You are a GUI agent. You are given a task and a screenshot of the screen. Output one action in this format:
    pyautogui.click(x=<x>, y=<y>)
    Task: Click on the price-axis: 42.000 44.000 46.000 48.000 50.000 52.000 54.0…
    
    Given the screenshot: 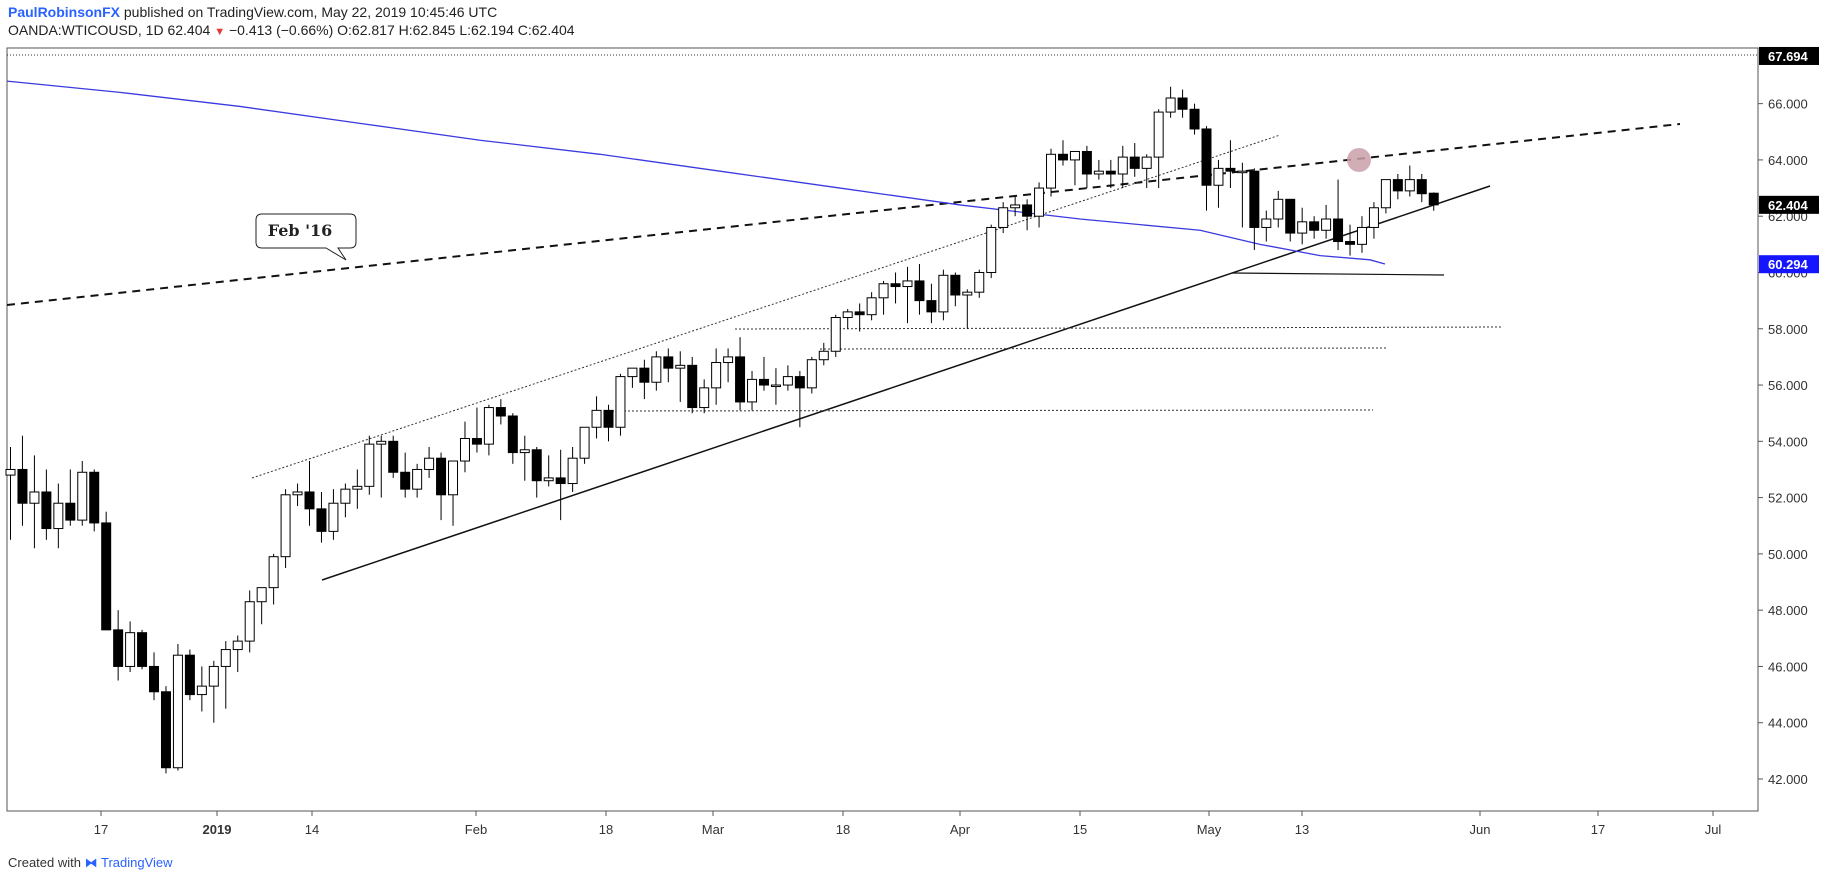 What is the action you would take?
    pyautogui.click(x=1783, y=442)
    